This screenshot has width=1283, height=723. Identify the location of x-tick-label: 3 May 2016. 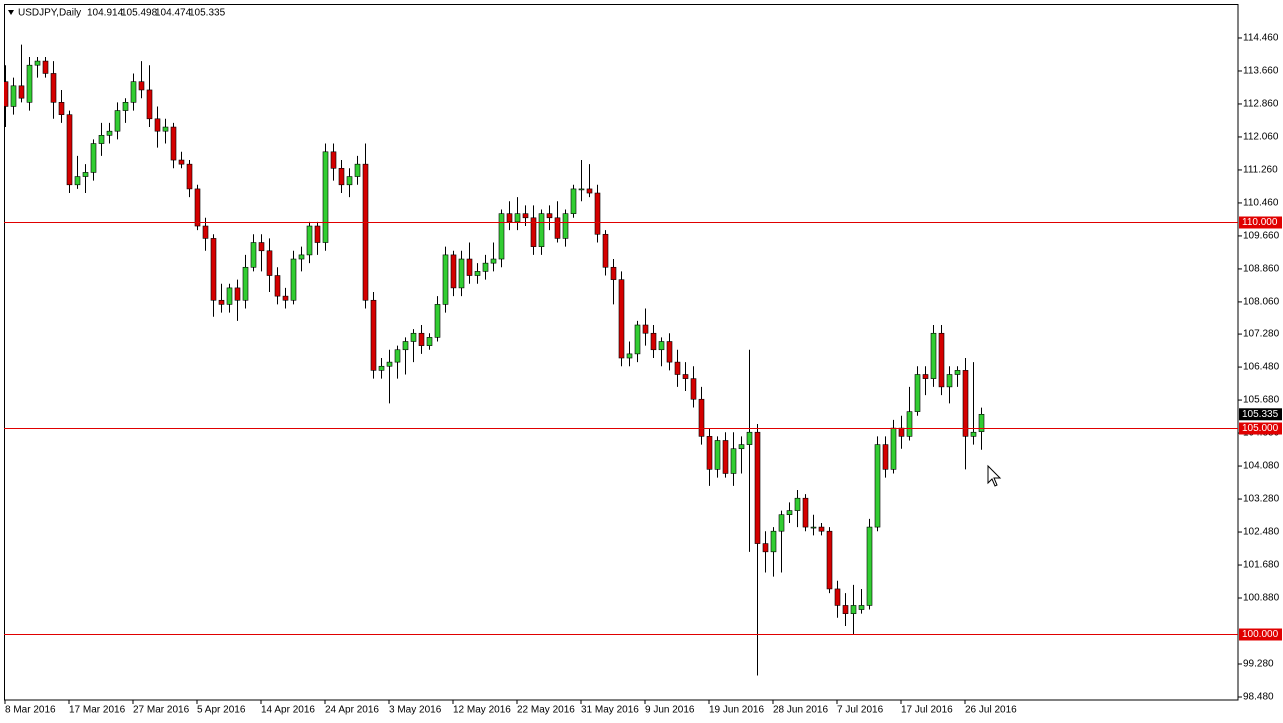
(415, 710).